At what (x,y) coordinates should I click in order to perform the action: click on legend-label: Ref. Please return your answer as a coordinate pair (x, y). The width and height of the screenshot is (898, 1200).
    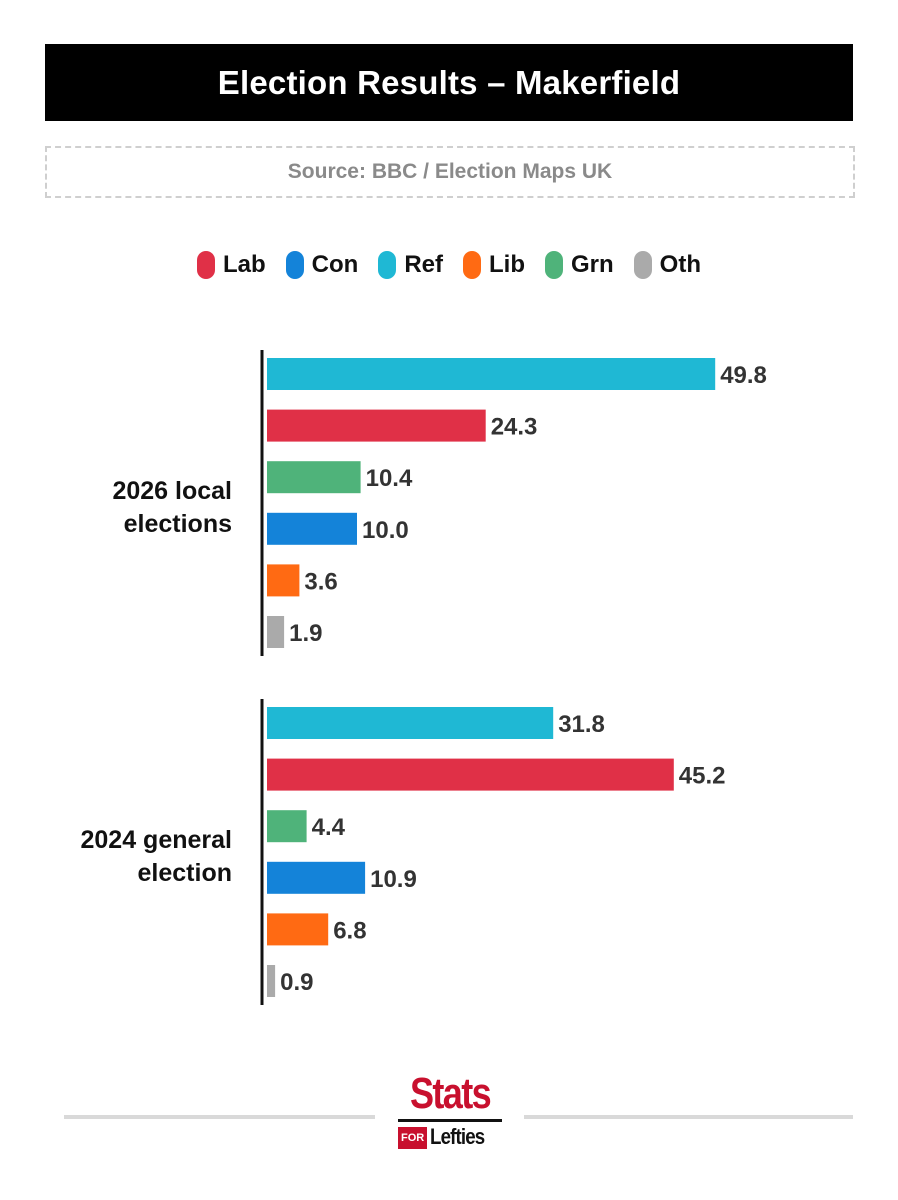
    Looking at the image, I should click on (423, 264).